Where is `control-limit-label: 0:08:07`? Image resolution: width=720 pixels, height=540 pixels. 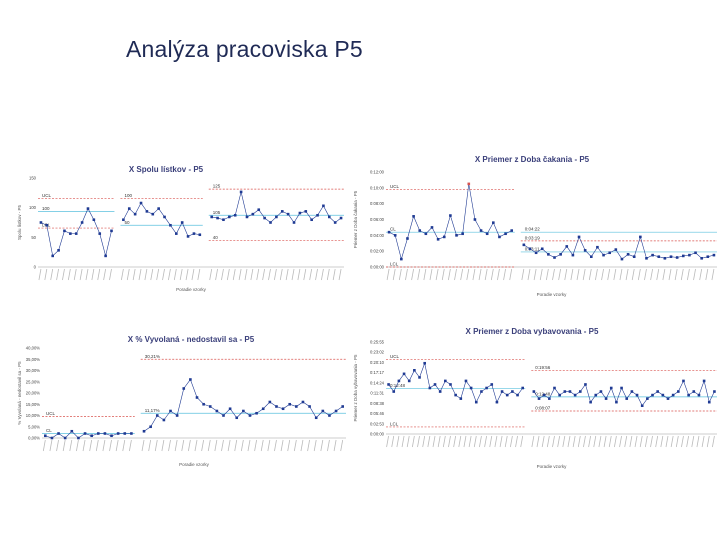
control-limit-label: 0:08:07 is located at coordinates (543, 408).